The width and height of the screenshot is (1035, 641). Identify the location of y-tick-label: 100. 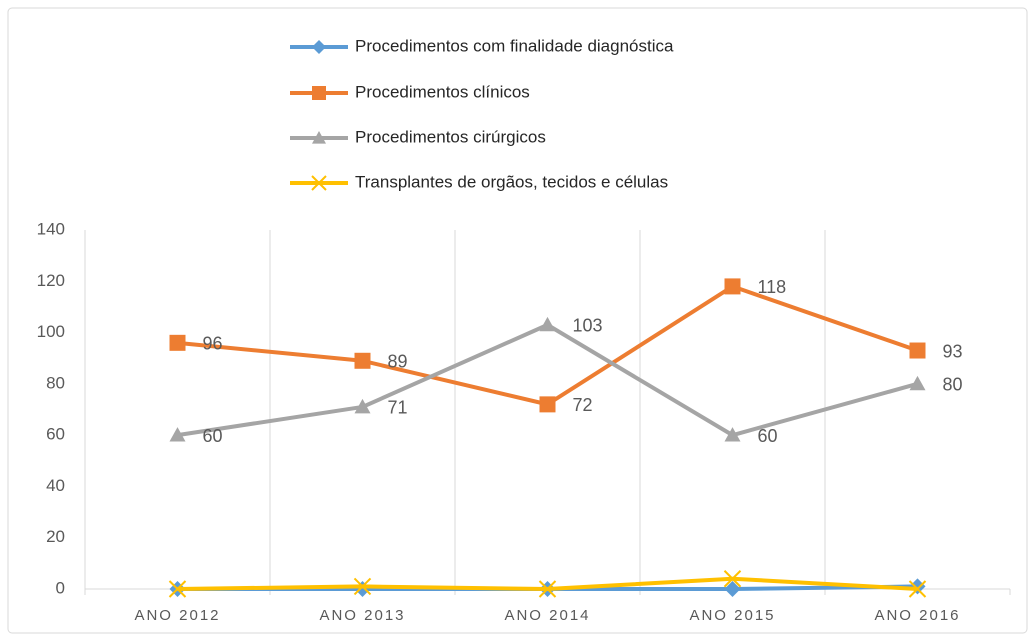
(51, 331).